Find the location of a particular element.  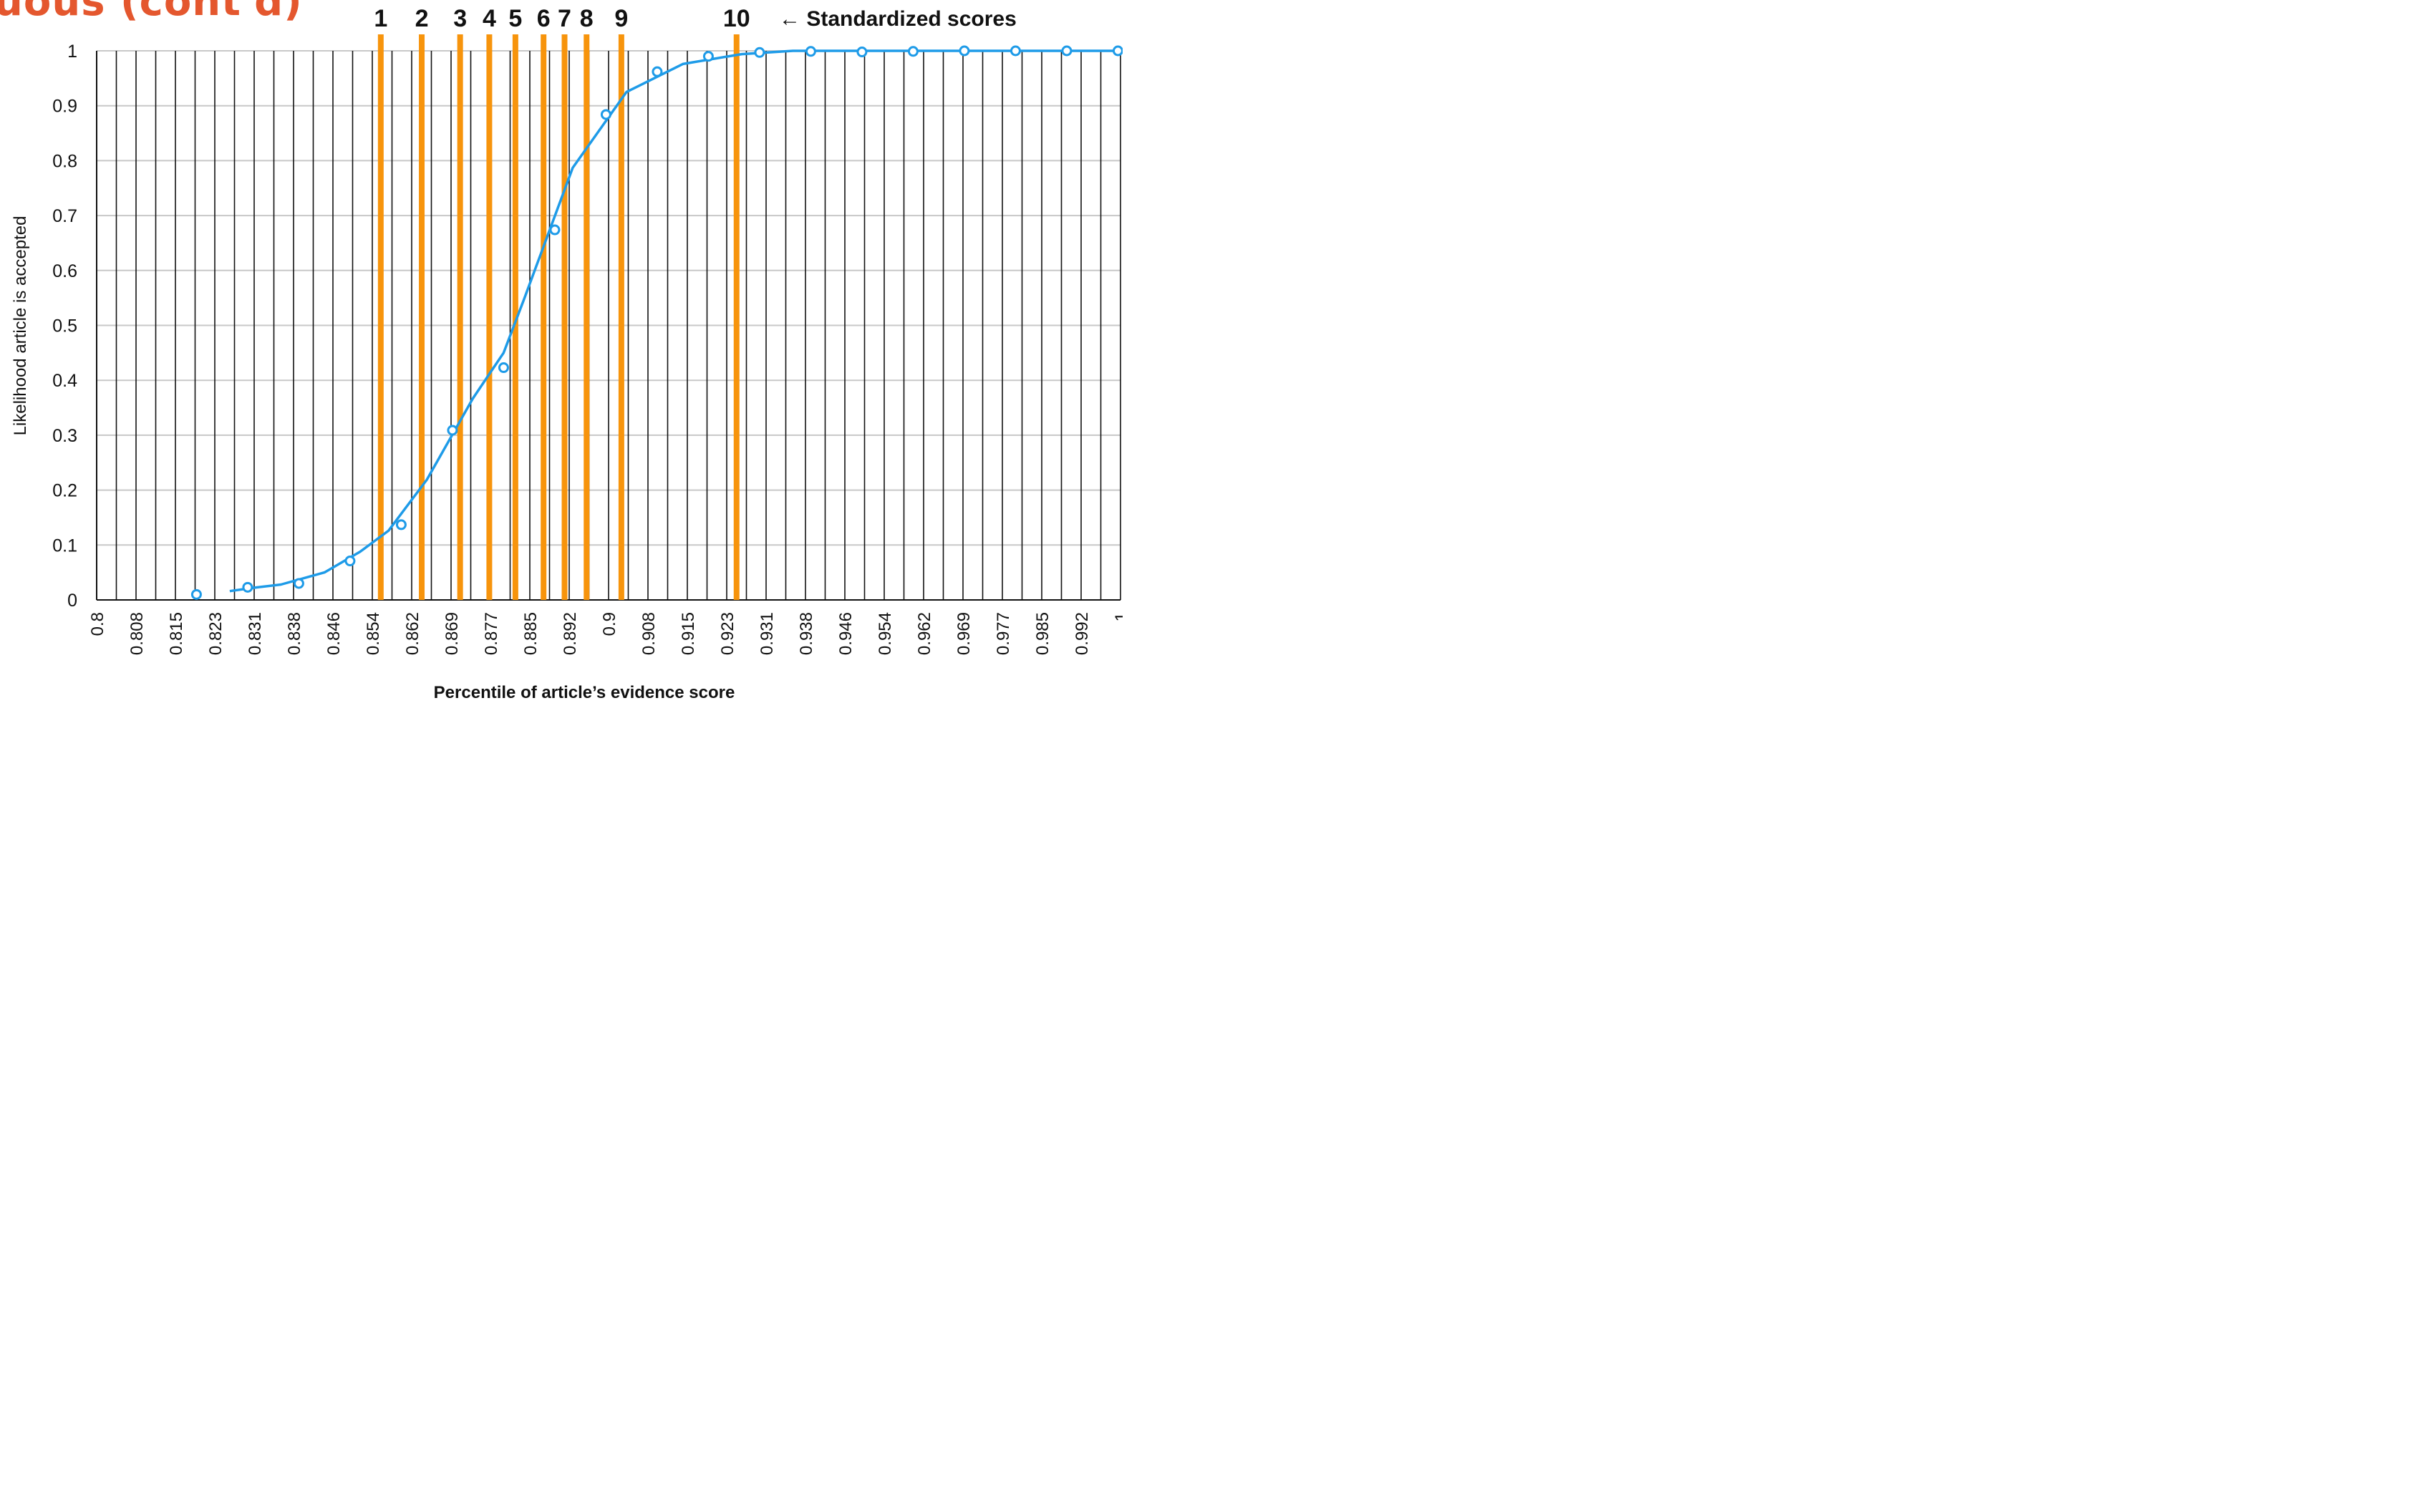

x-tick-label: 0.931 is located at coordinates (767, 633).